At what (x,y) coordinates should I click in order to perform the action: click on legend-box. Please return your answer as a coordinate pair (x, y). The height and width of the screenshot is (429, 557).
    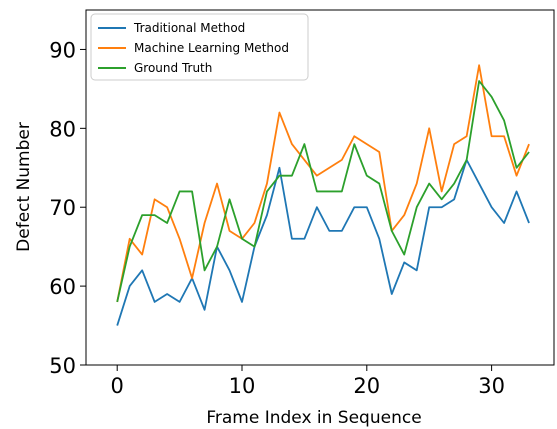
    Looking at the image, I should click on (199, 47).